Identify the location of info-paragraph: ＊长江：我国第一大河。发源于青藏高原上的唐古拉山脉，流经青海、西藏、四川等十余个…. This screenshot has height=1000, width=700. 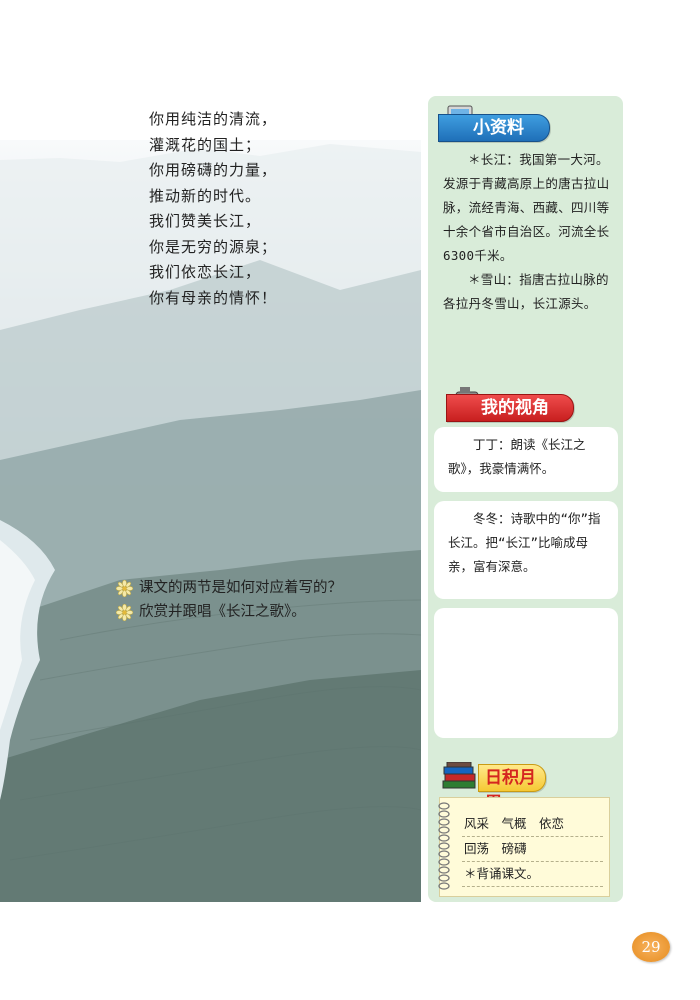
(526, 207).